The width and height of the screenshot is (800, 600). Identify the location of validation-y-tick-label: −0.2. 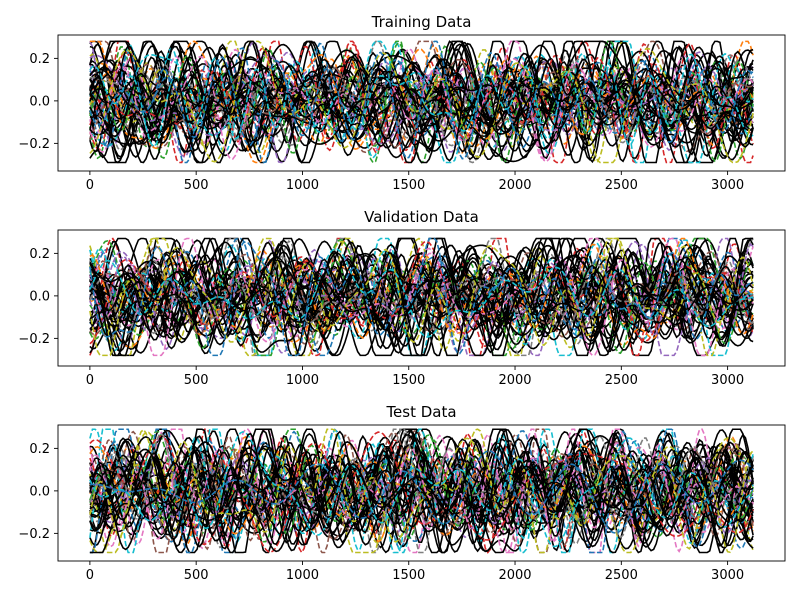
(34, 339).